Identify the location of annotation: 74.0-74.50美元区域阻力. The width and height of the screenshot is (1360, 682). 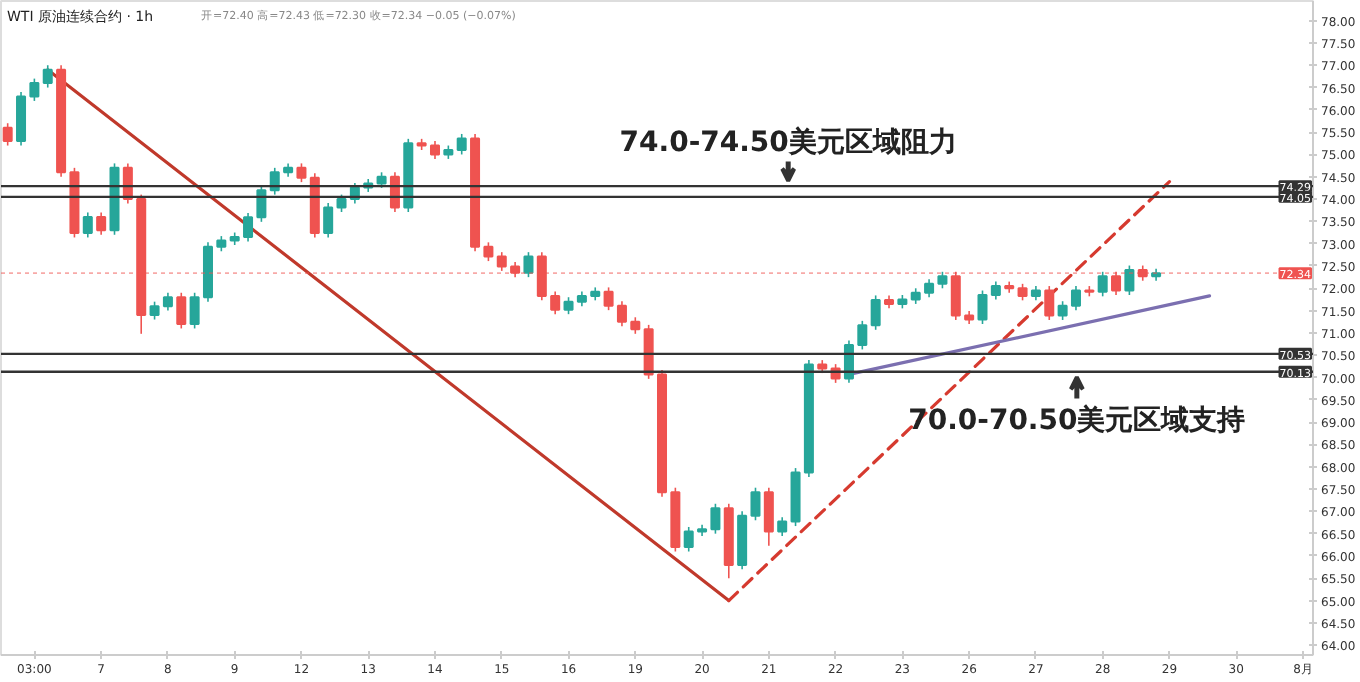
(788, 142).